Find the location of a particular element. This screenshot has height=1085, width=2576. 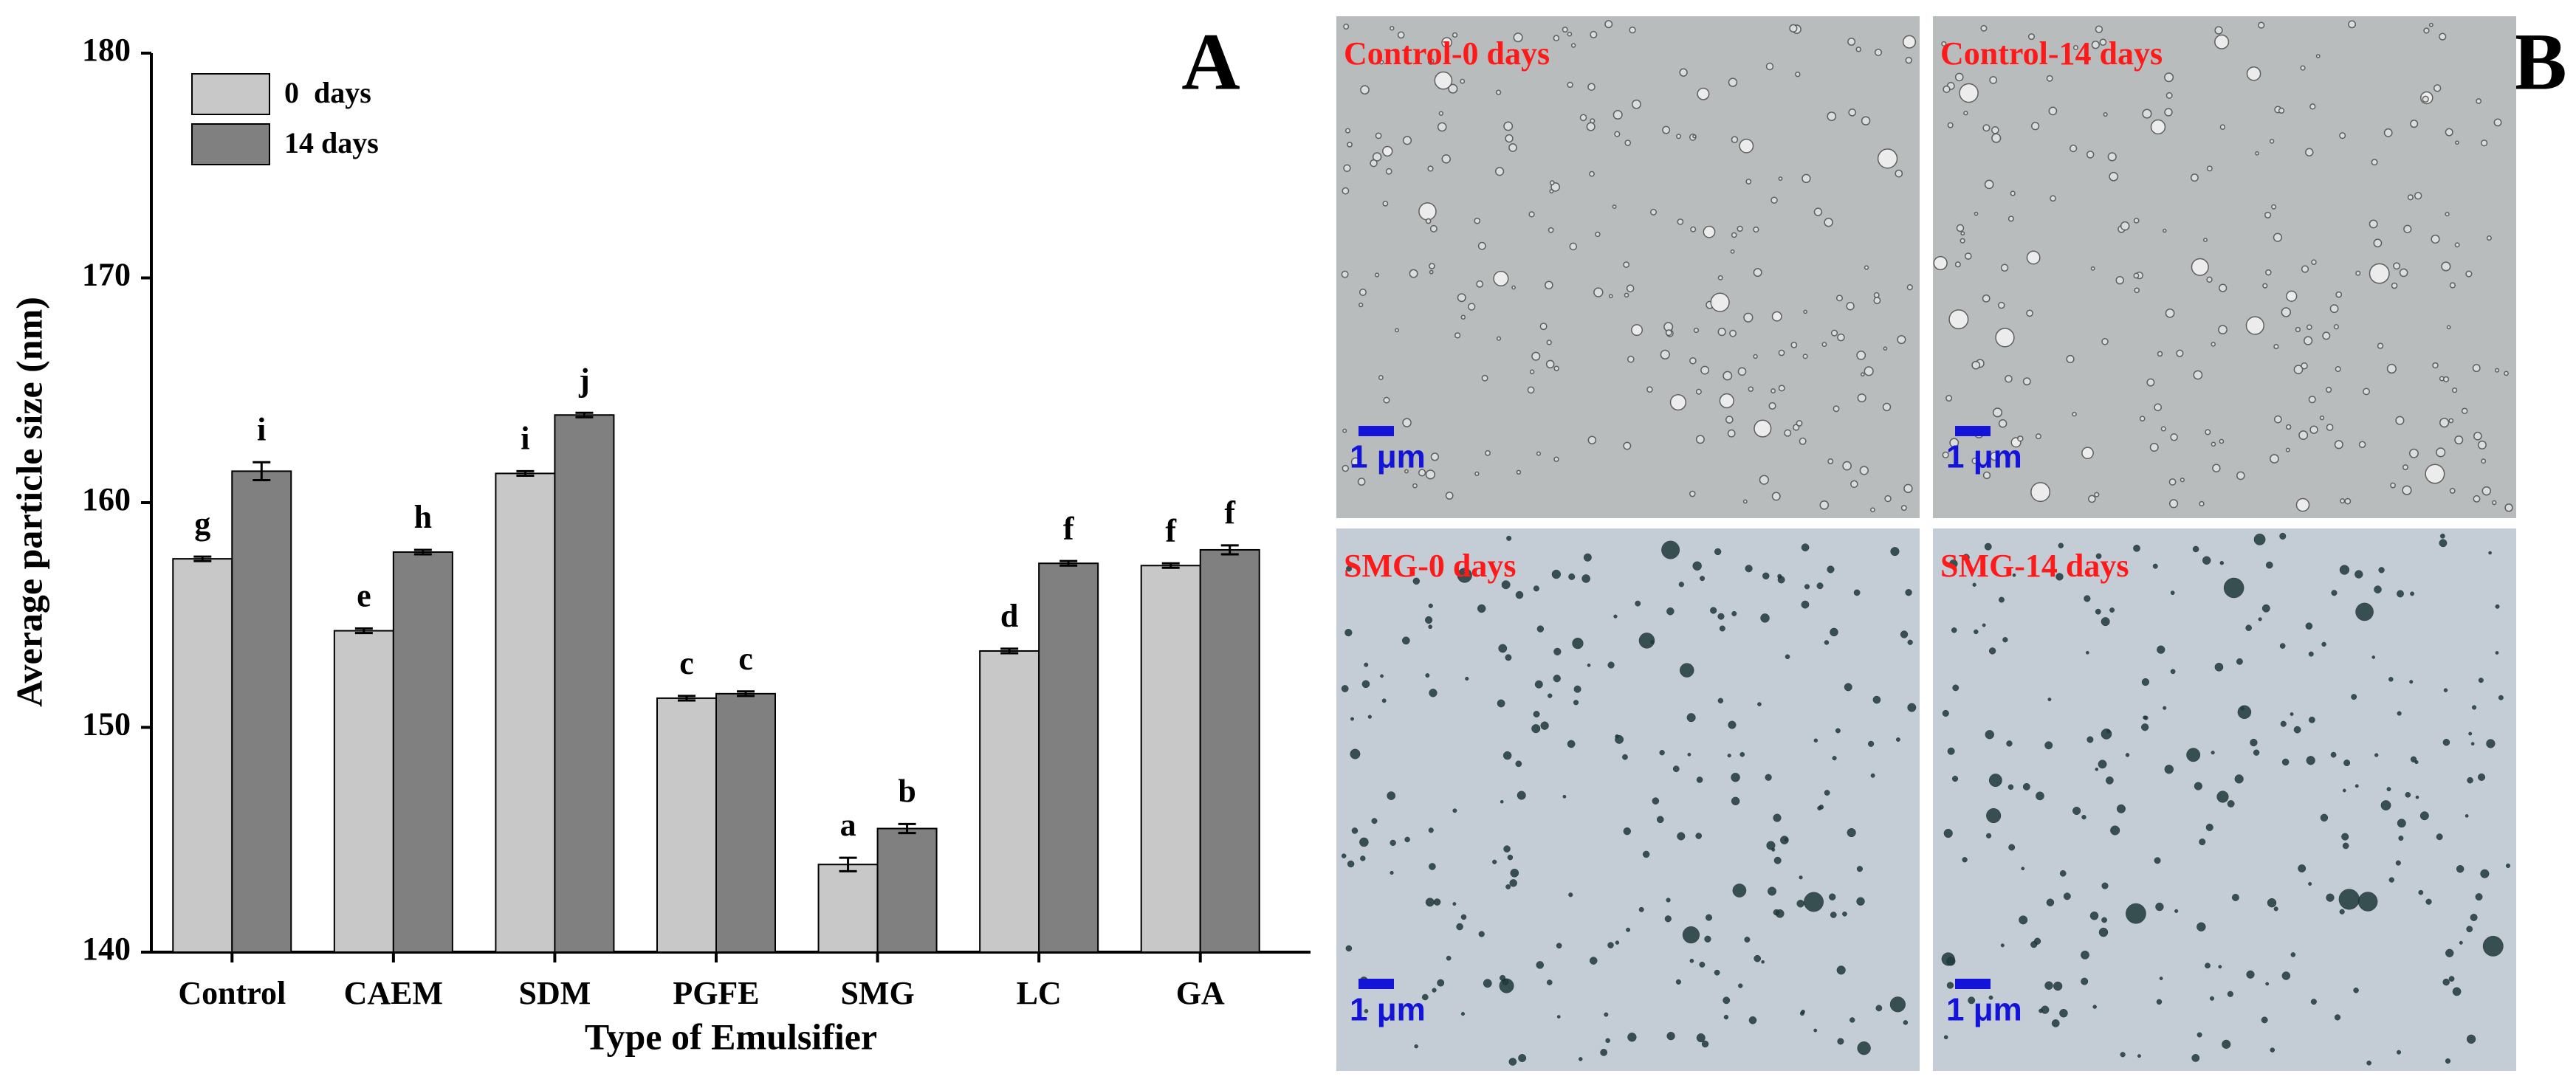

x-tick-label: GA is located at coordinates (1200, 993).